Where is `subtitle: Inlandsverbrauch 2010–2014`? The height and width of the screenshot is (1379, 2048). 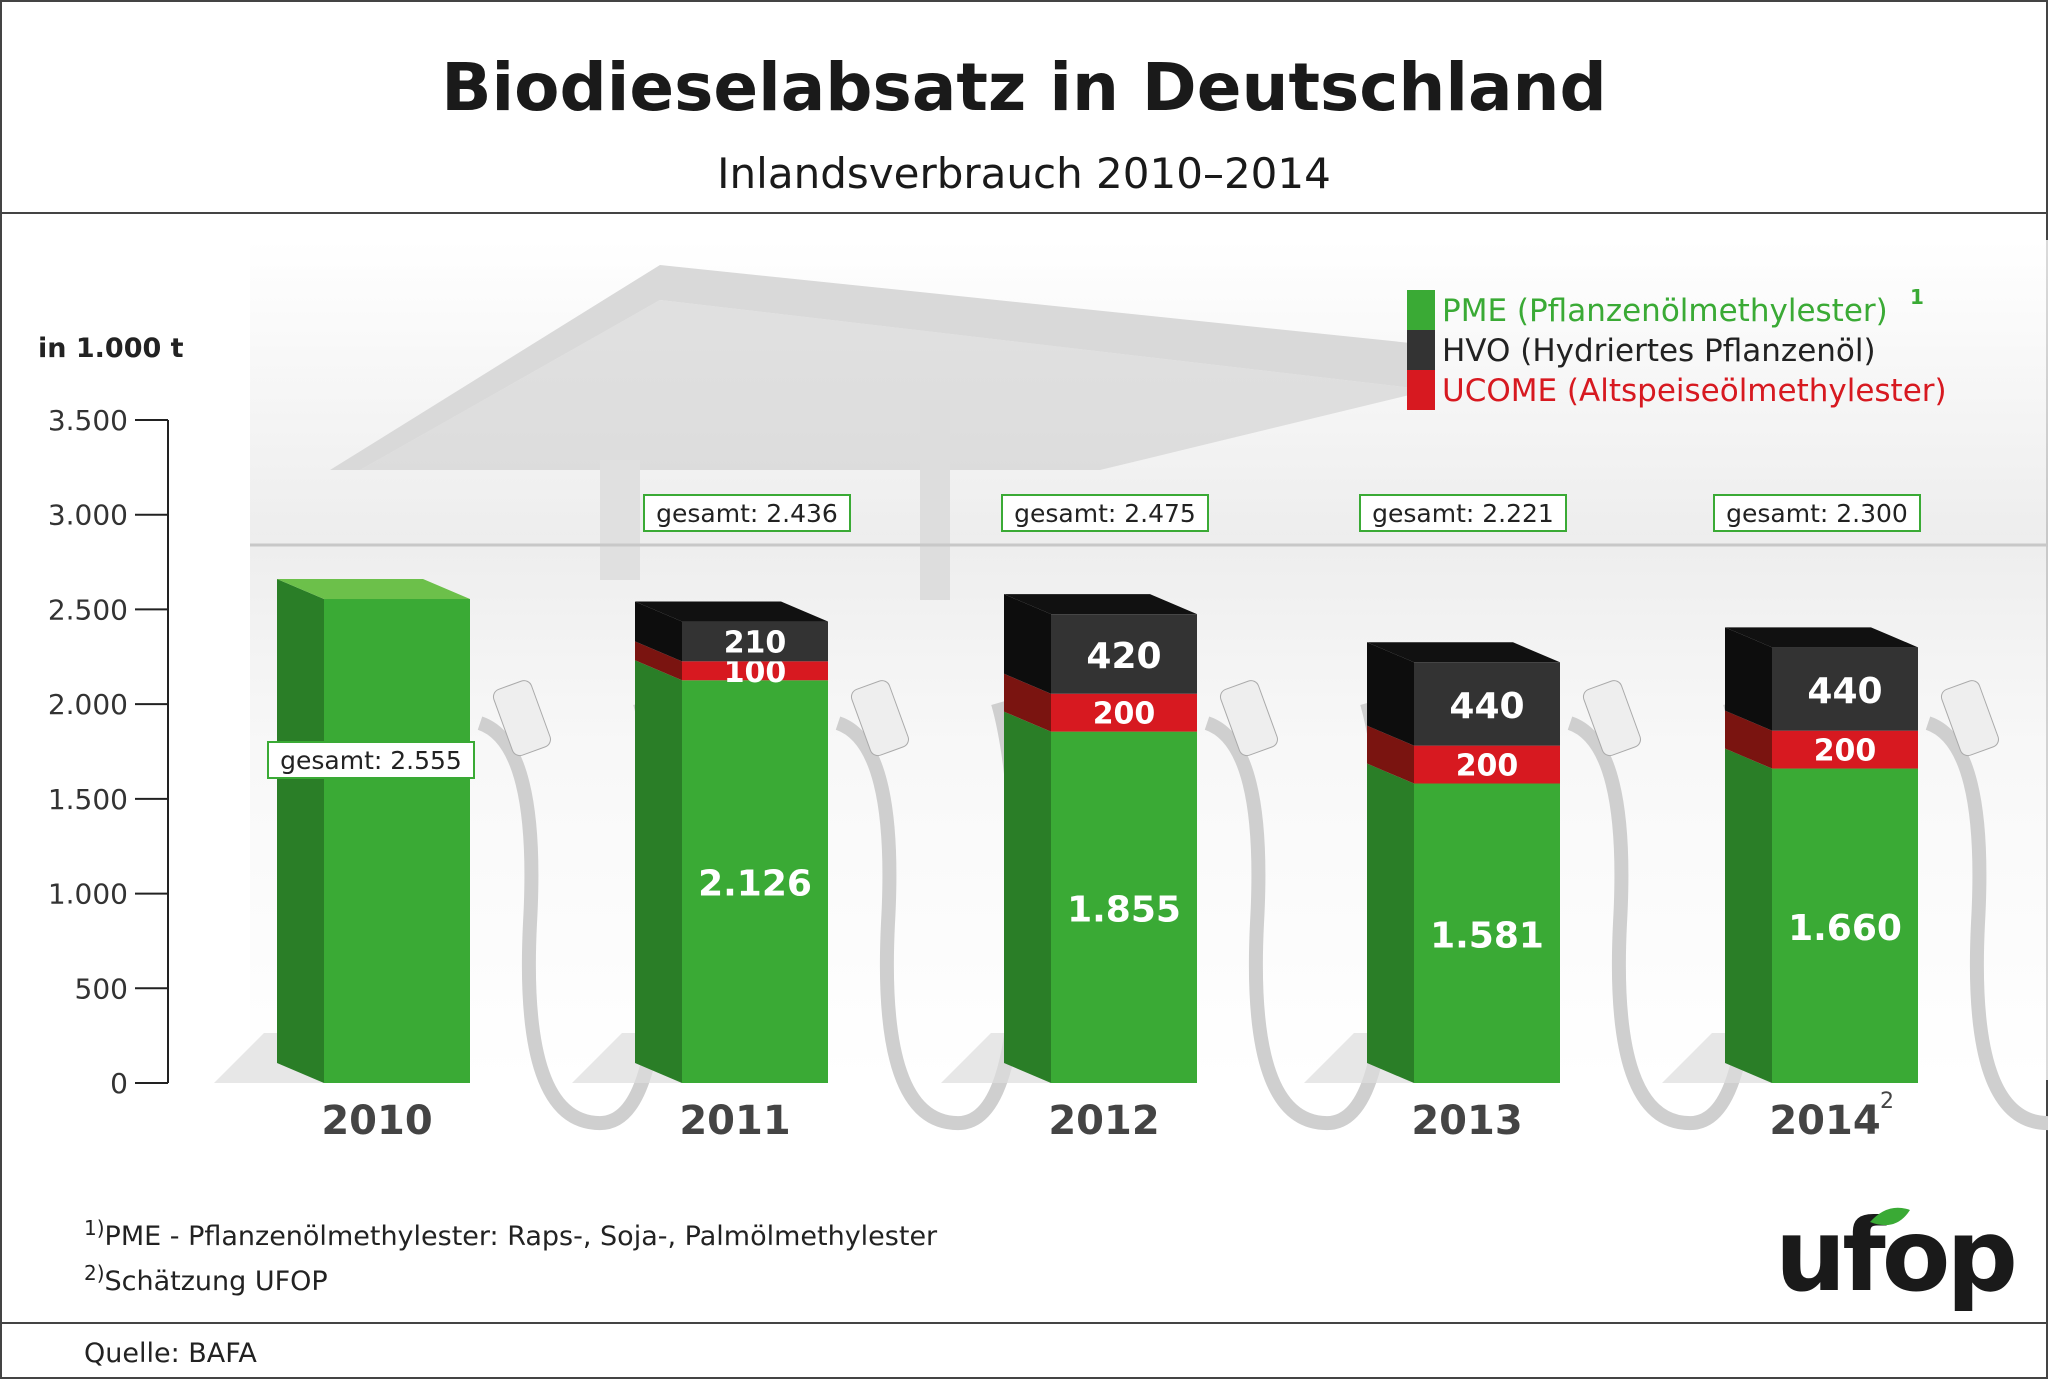 subtitle: Inlandsverbrauch 2010–2014 is located at coordinates (1024, 173).